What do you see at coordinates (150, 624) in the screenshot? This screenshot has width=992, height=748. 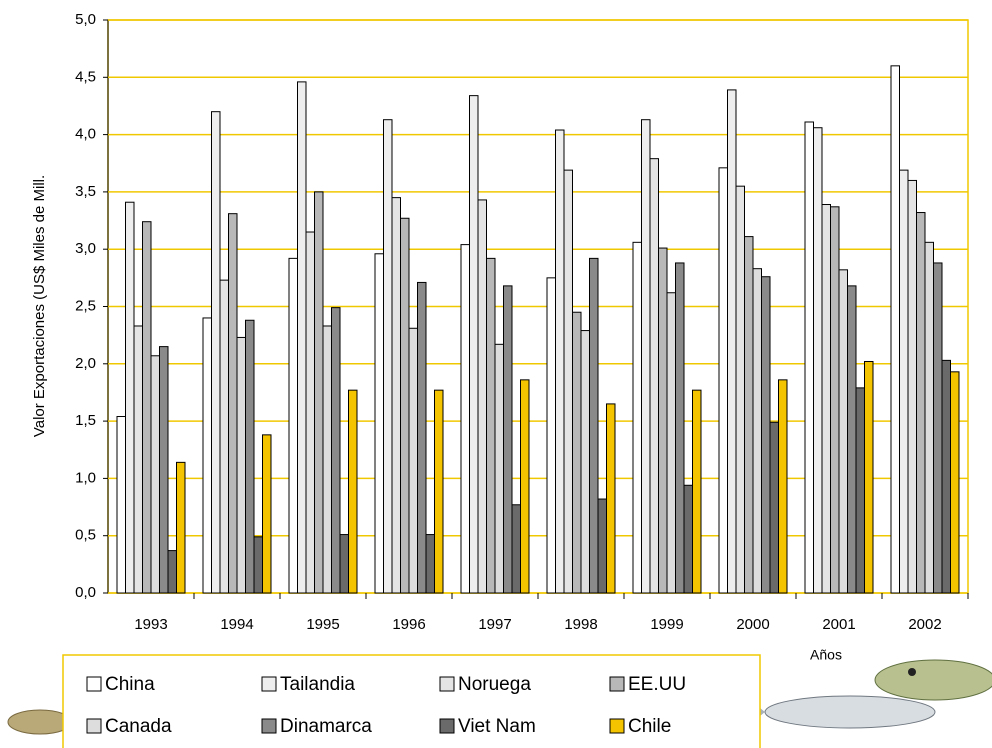 I see `x-tick-label: 1993` at bounding box center [150, 624].